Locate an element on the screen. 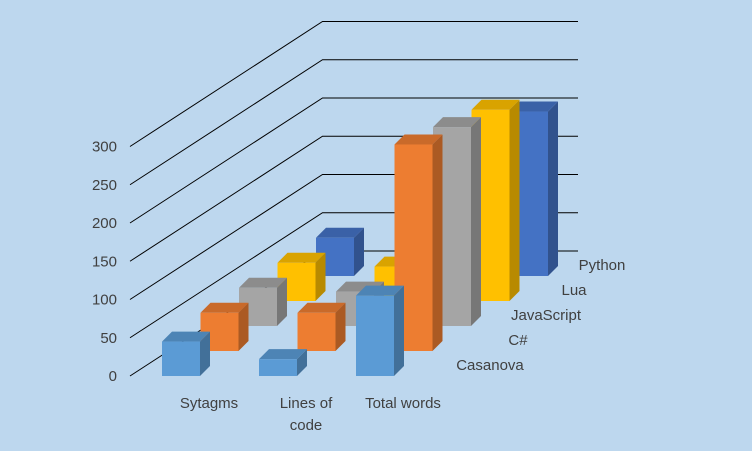 The height and width of the screenshot is (451, 752). y-tick-label: 250 is located at coordinates (104, 185).